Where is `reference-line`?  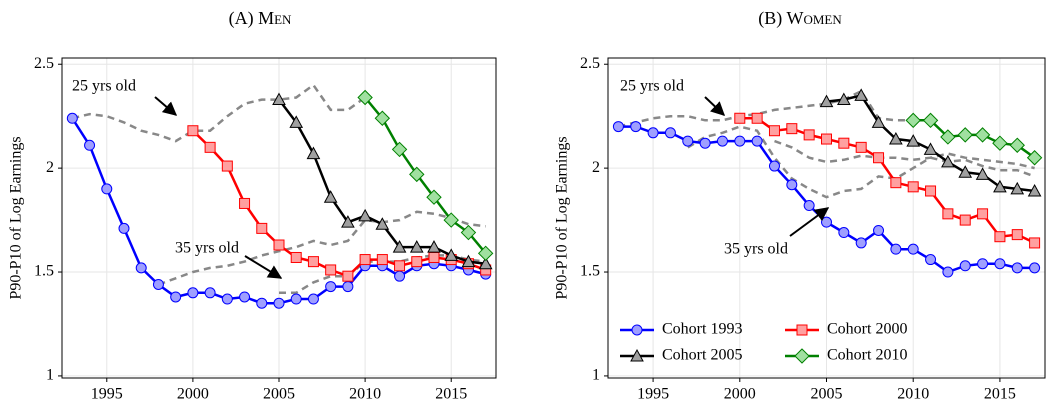 reference-line is located at coordinates (321, 248).